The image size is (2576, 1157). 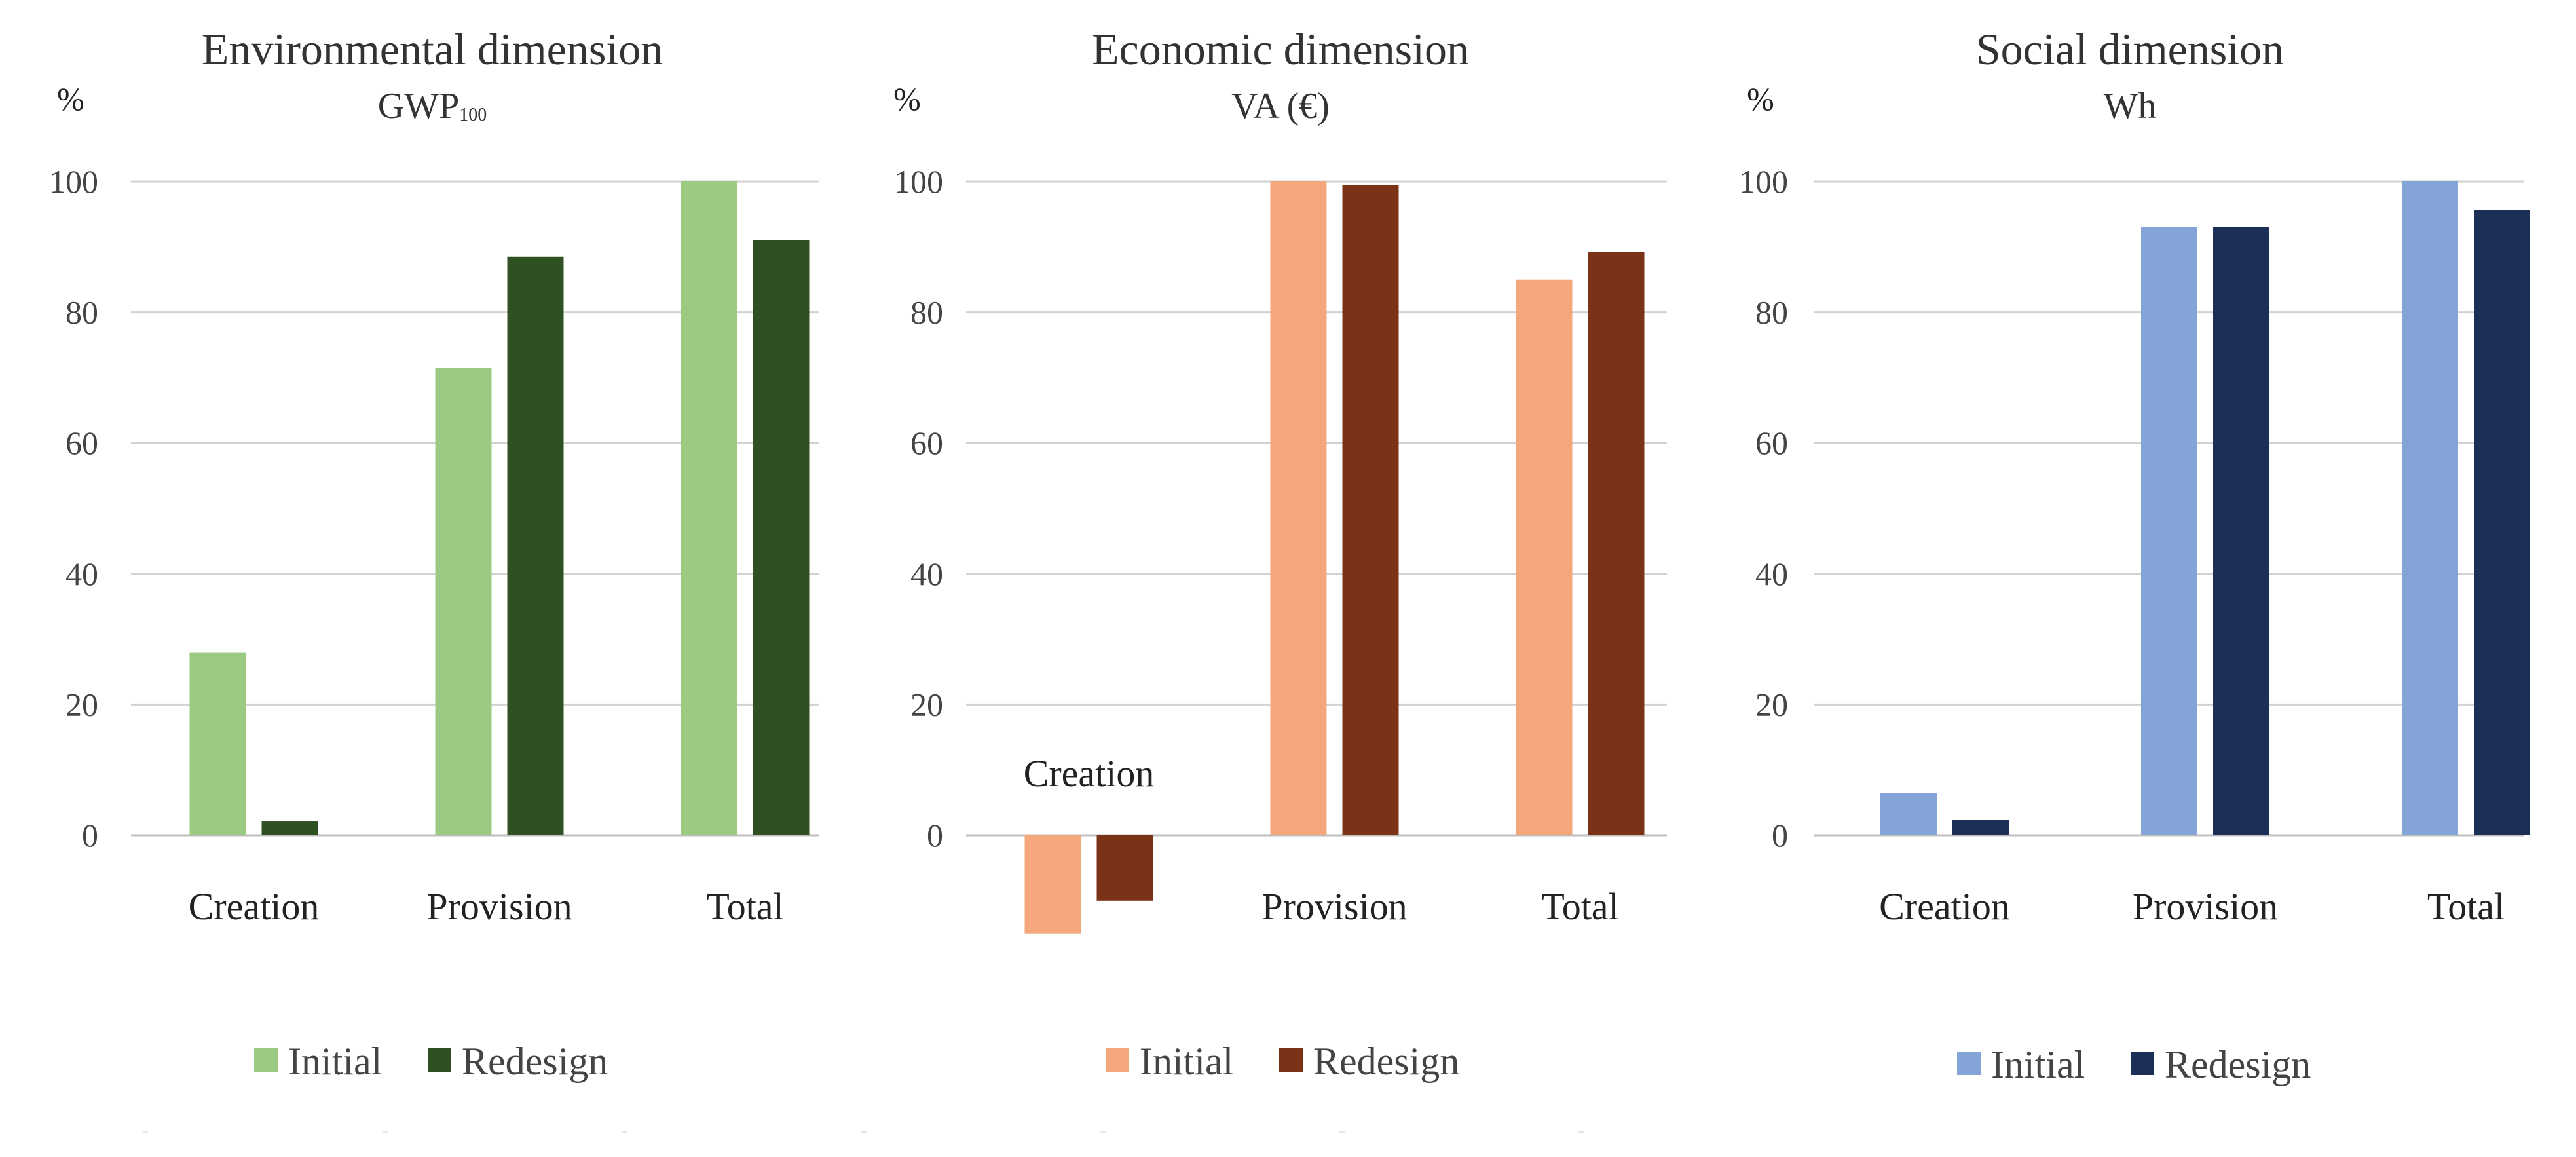 I want to click on chart-subtitle: VA (€), so click(x=1280, y=106).